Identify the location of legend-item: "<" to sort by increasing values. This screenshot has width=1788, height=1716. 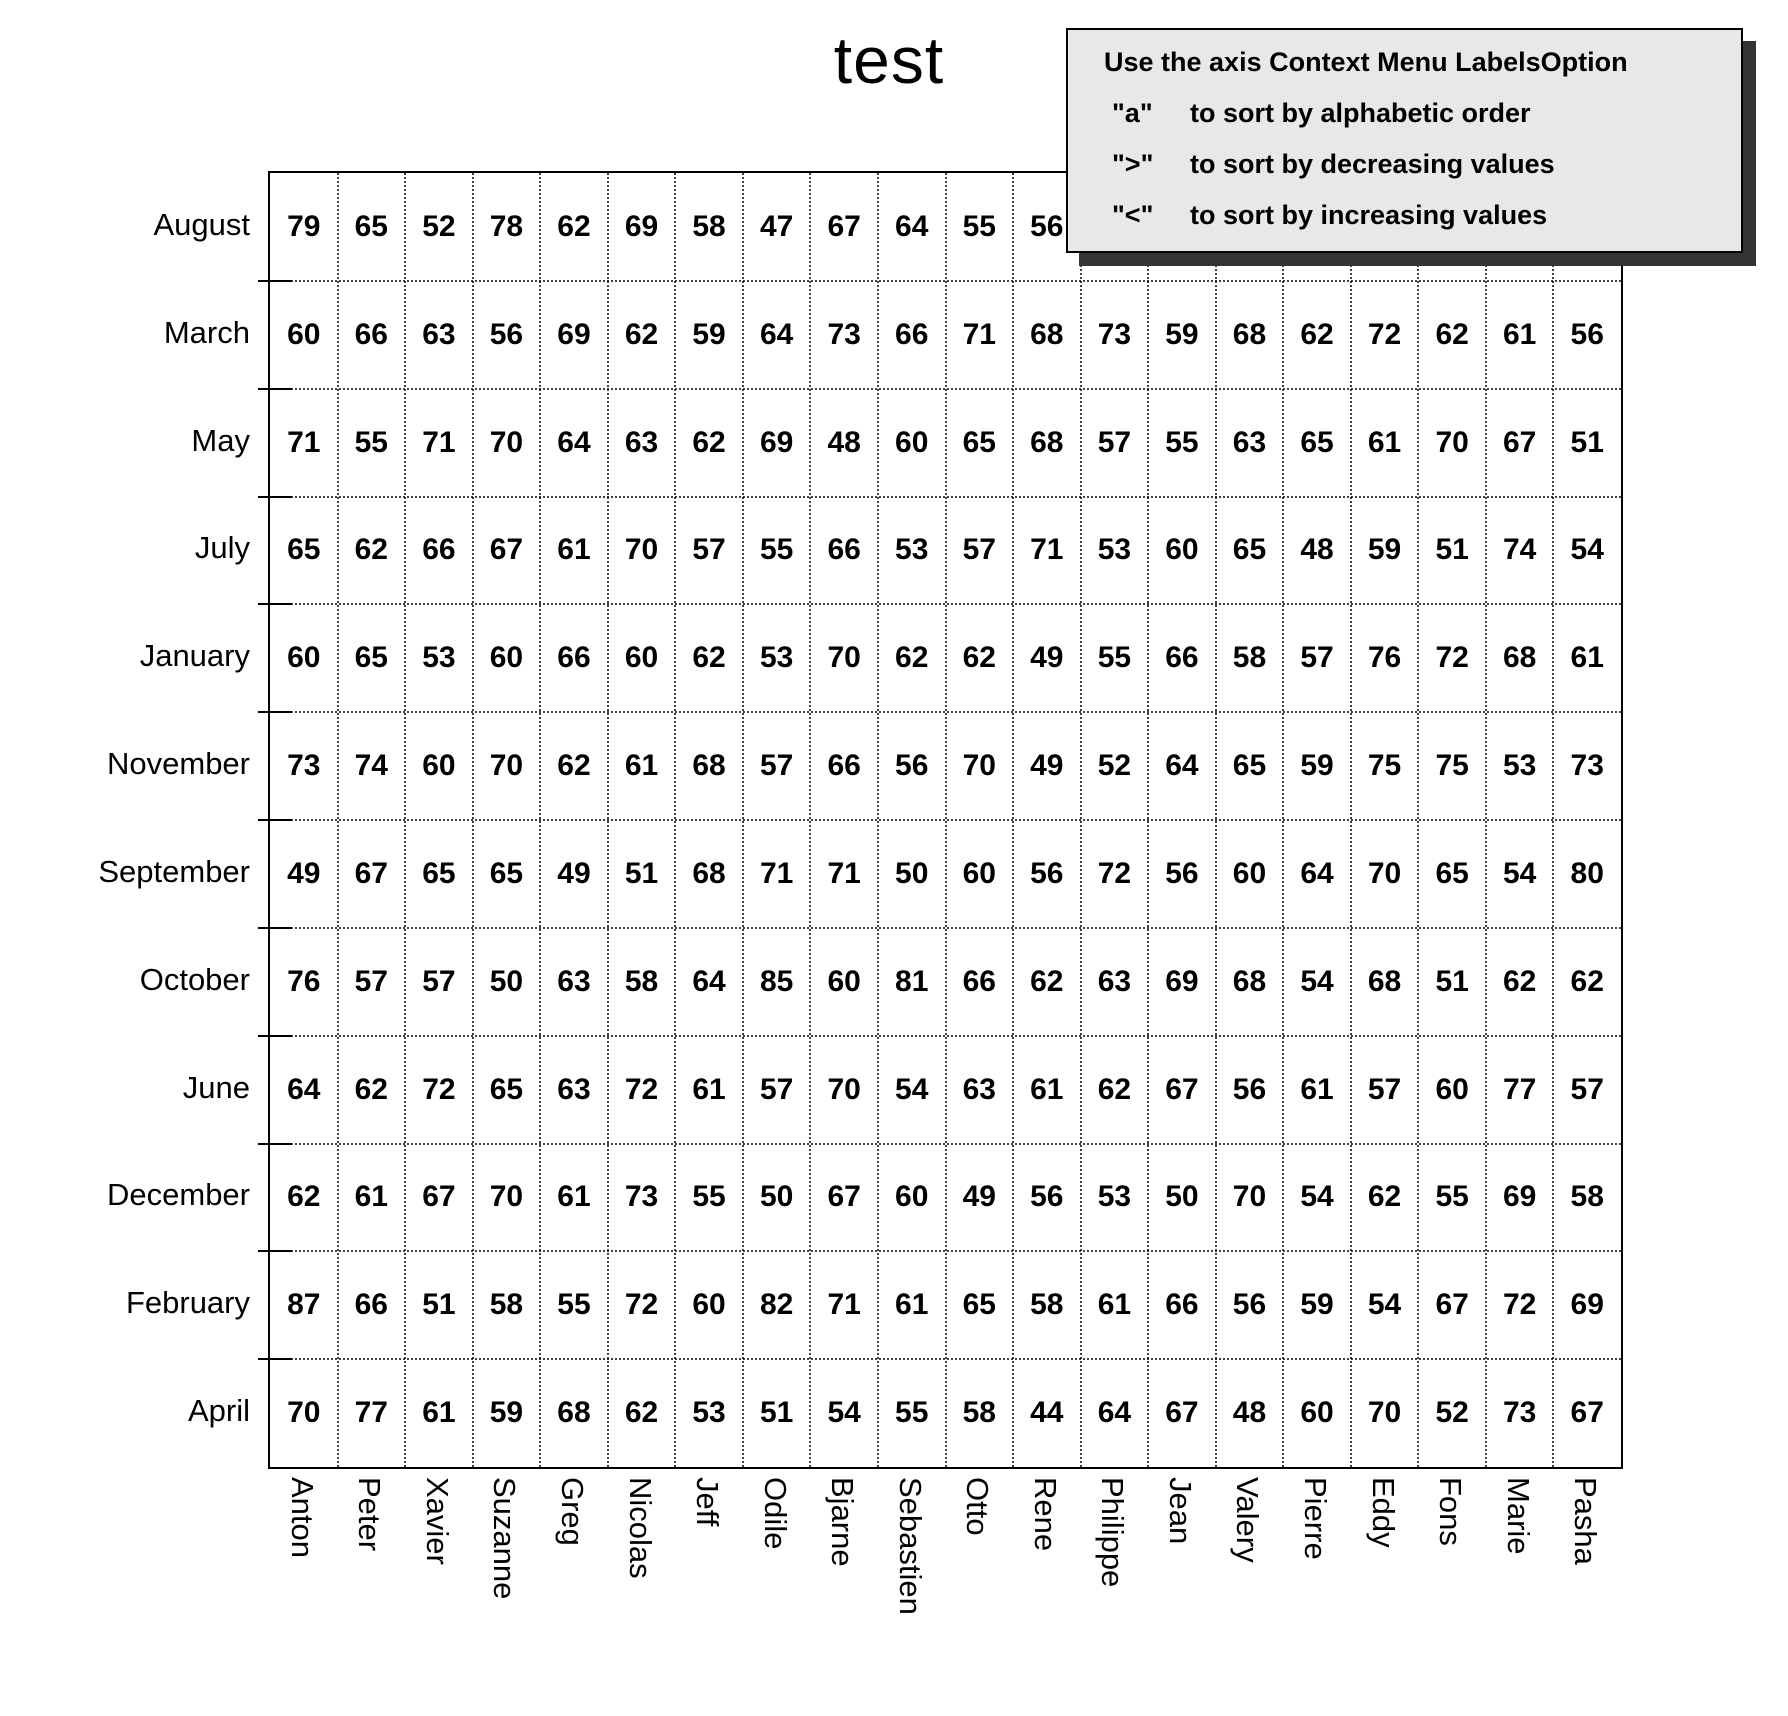
(1404, 215).